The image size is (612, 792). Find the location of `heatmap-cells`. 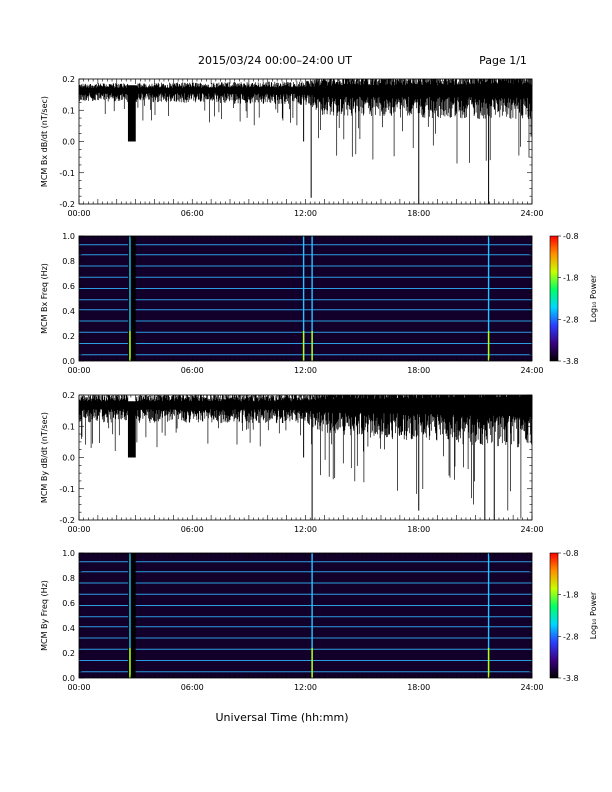

heatmap-cells is located at coordinates (305, 298).